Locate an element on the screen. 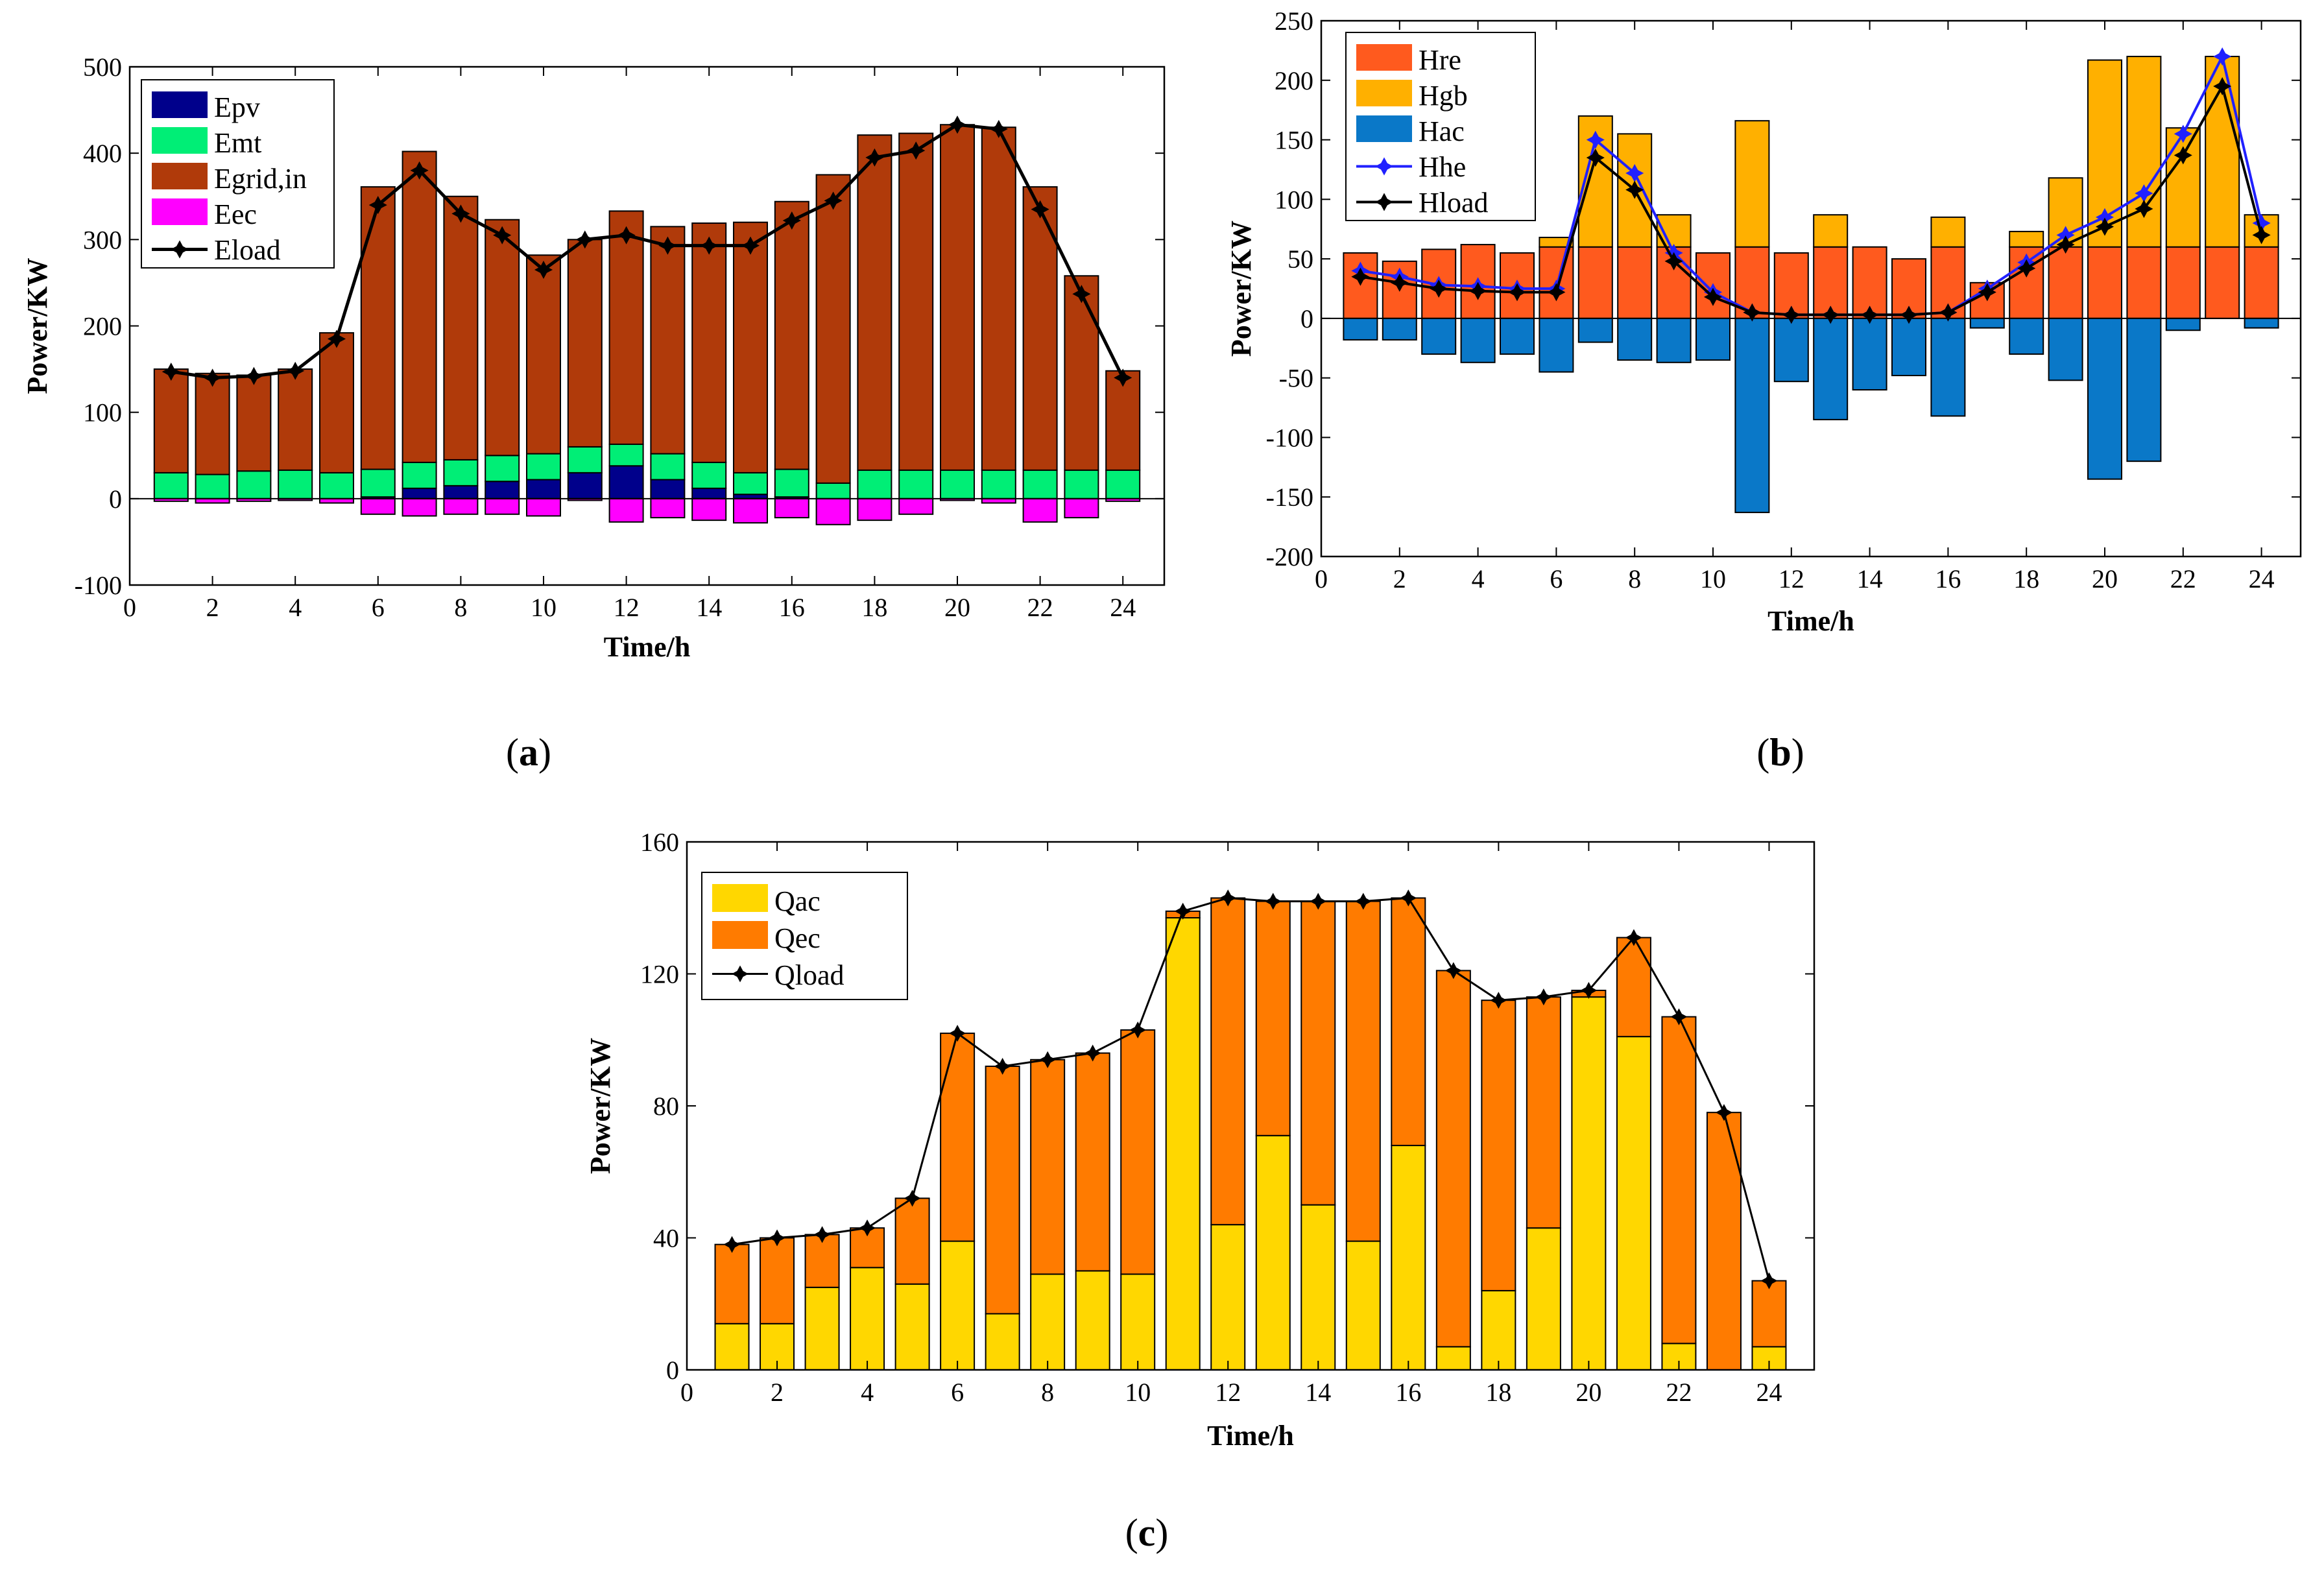 The image size is (2324, 1580). bar-a-Egrid,in-7 is located at coordinates (419, 306).